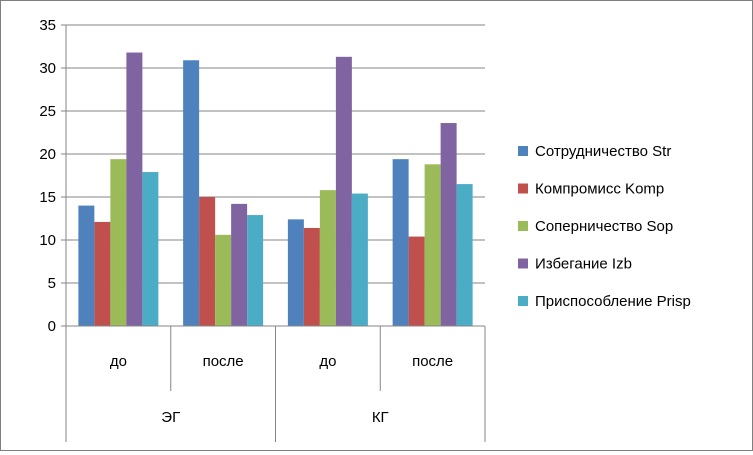 This screenshot has height=455, width=753. Describe the element at coordinates (47, 154) in the screenshot. I see `y-tick-label: 20` at that location.